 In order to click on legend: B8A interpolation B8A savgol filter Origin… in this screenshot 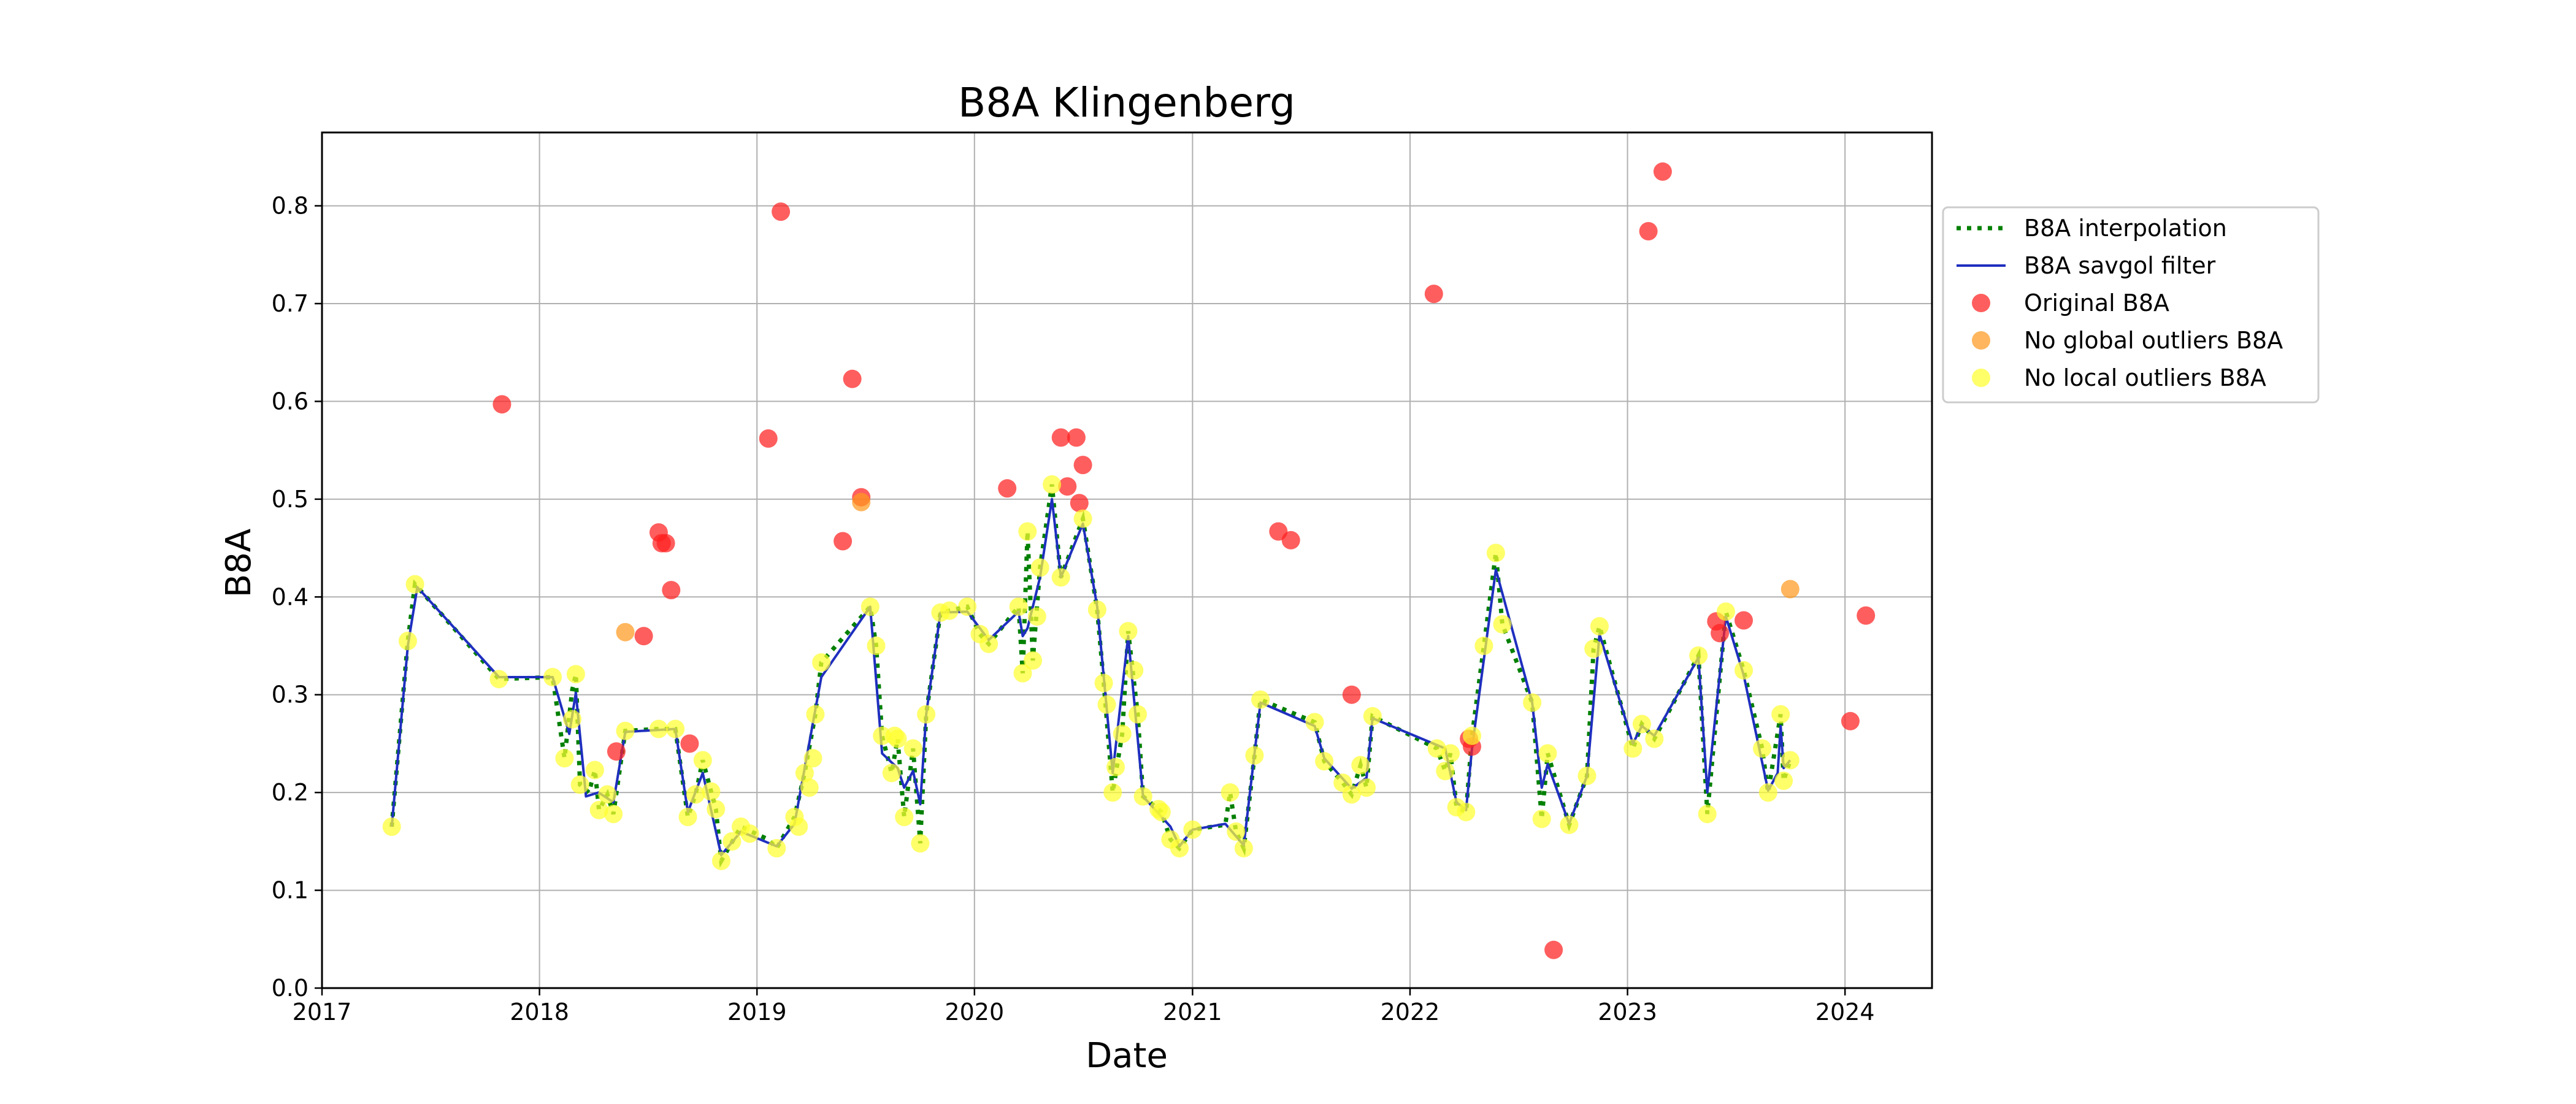, I will do `click(2131, 305)`.